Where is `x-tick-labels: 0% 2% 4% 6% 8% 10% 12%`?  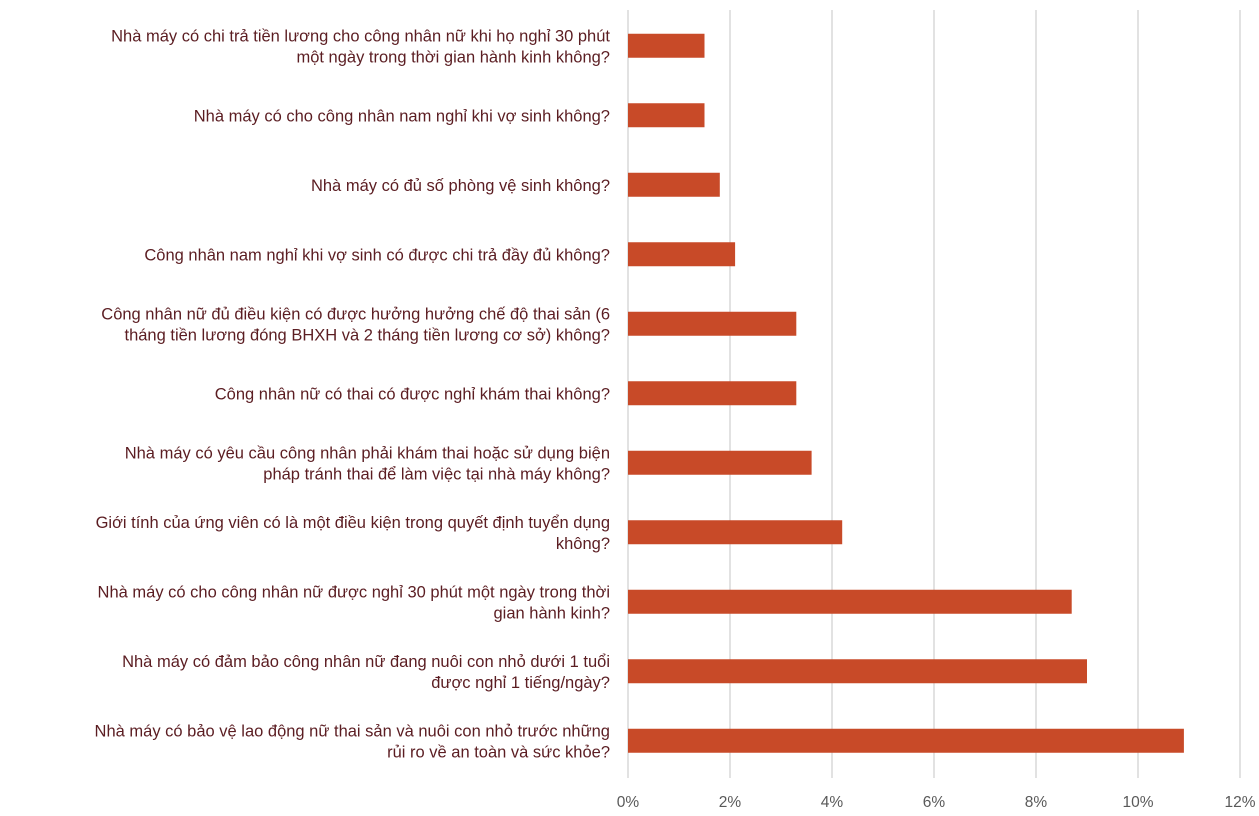 x-tick-labels: 0% 2% 4% 6% 8% 10% 12% is located at coordinates (936, 802).